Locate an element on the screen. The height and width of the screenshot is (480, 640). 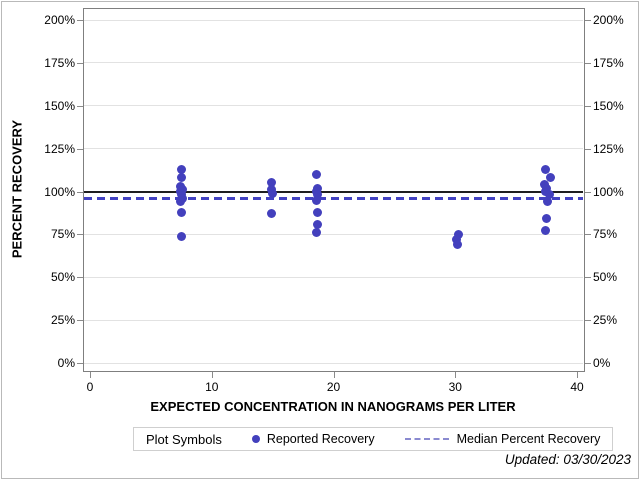
legend-item-reported-recovery: Reported Recovery is located at coordinates (313, 439).